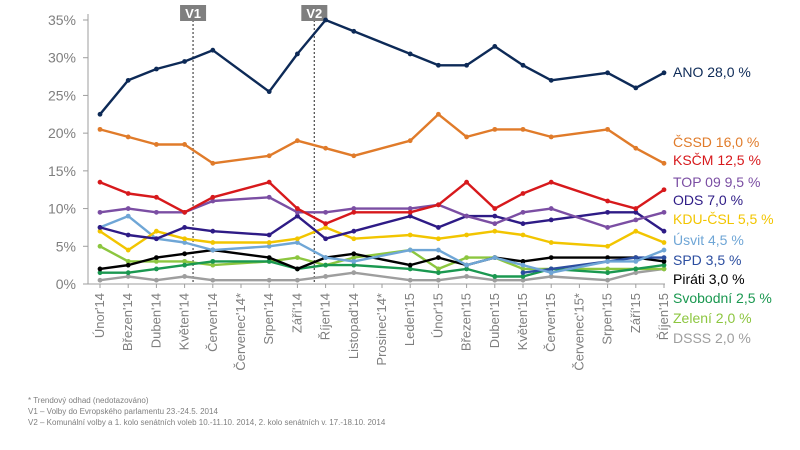 This screenshot has width=800, height=450. Describe the element at coordinates (712, 338) in the screenshot. I see `legend-dsss: DSSS 2,0 %` at that location.